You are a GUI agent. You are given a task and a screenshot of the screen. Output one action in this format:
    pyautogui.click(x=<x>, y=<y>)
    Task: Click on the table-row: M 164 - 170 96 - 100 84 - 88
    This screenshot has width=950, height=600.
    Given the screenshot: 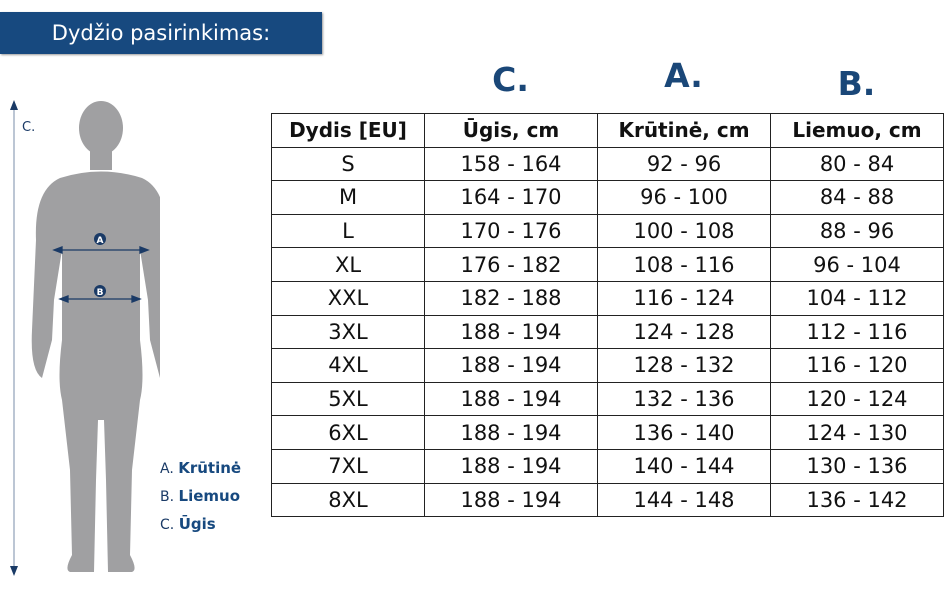 What is the action you would take?
    pyautogui.click(x=607, y=197)
    